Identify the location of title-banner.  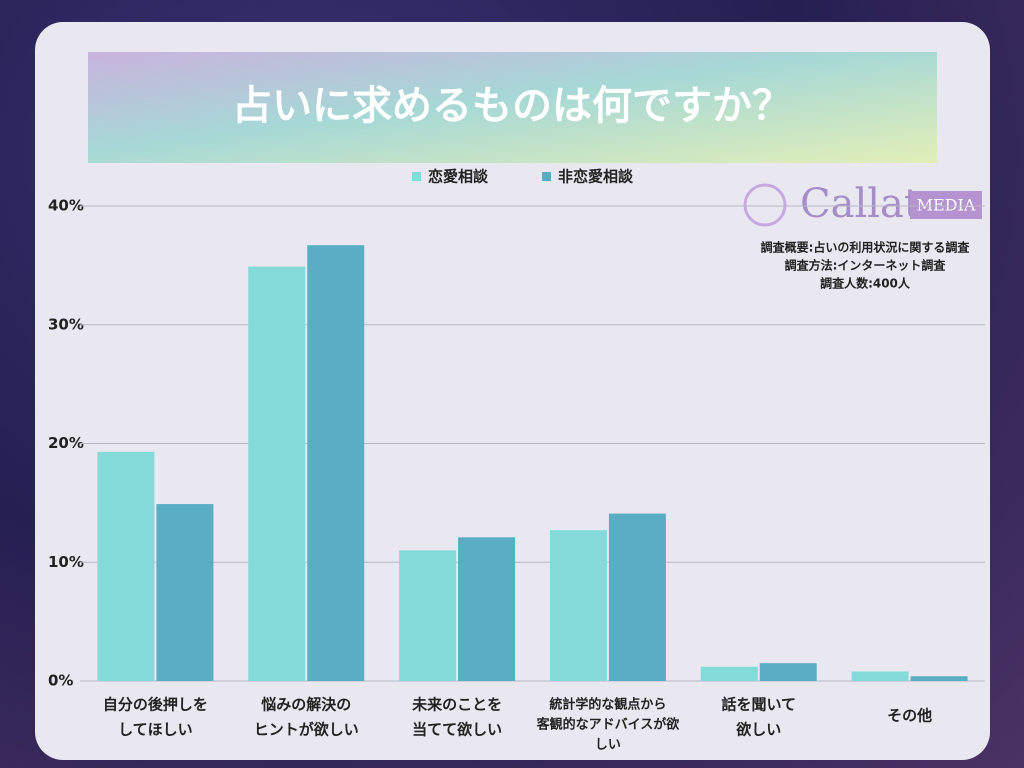
(512, 107).